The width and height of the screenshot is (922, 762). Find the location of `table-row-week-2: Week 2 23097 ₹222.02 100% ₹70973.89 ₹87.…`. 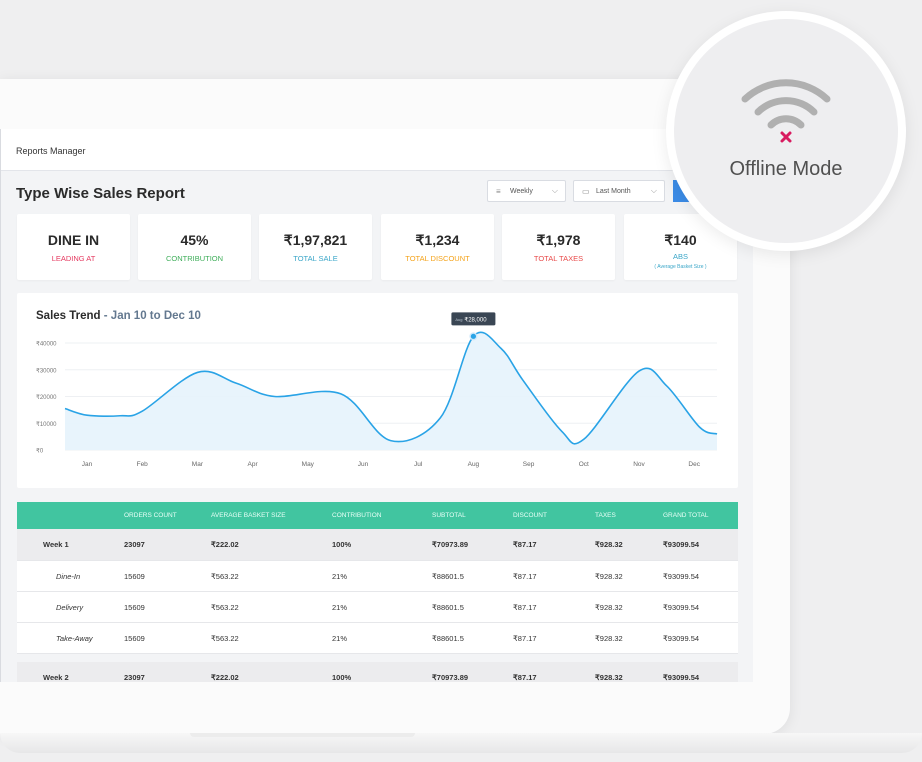

table-row-week-2: Week 2 23097 ₹222.02 100% ₹70973.89 ₹87.… is located at coordinates (377, 672).